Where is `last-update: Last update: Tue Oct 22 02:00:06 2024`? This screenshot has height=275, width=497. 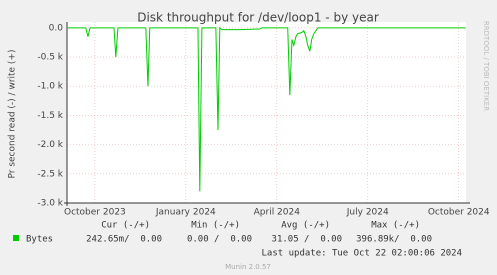
last-update: Last update: Tue Oct 22 02:00:06 2024 is located at coordinates (362, 254).